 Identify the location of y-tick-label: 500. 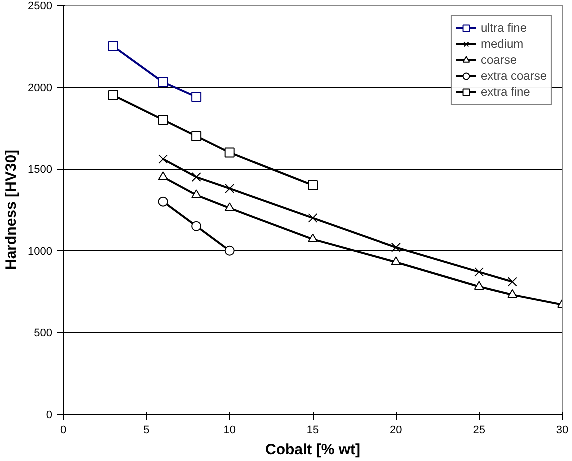
(43, 334).